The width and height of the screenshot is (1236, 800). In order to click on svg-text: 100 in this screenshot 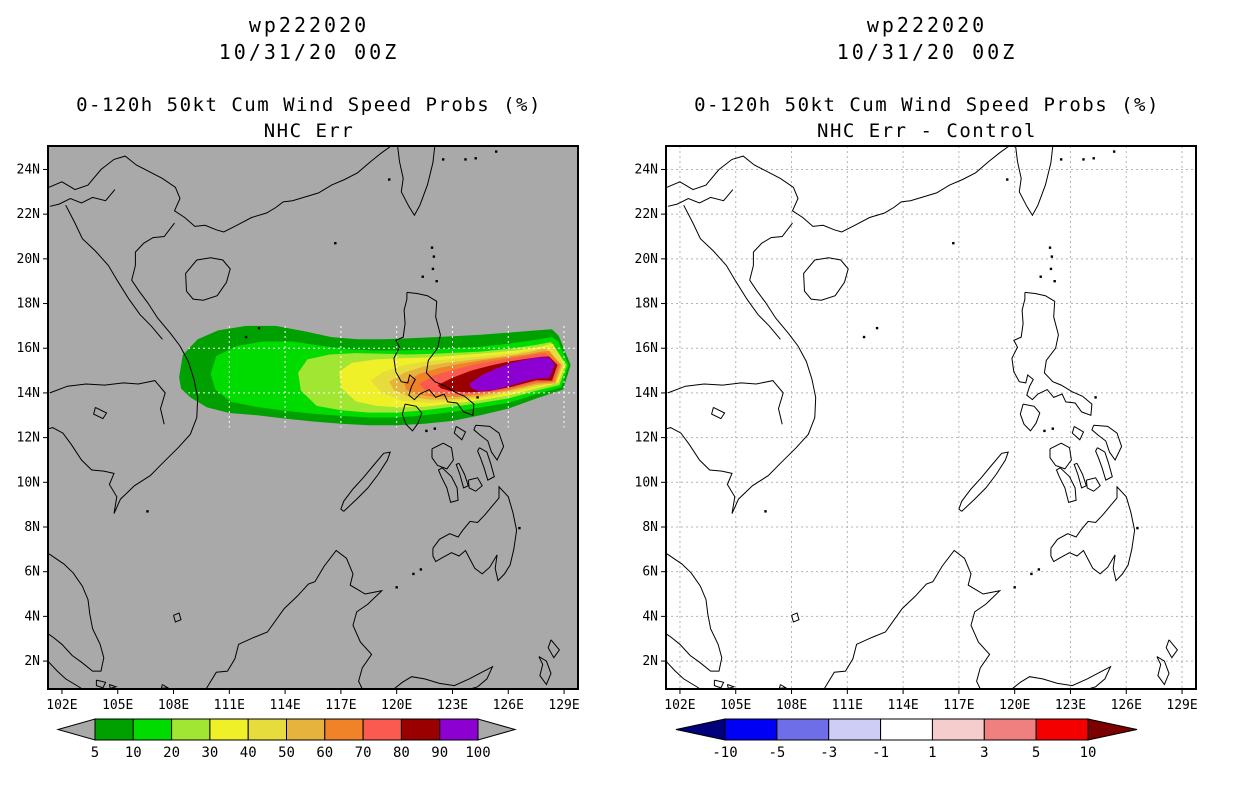, I will do `click(477, 753)`.